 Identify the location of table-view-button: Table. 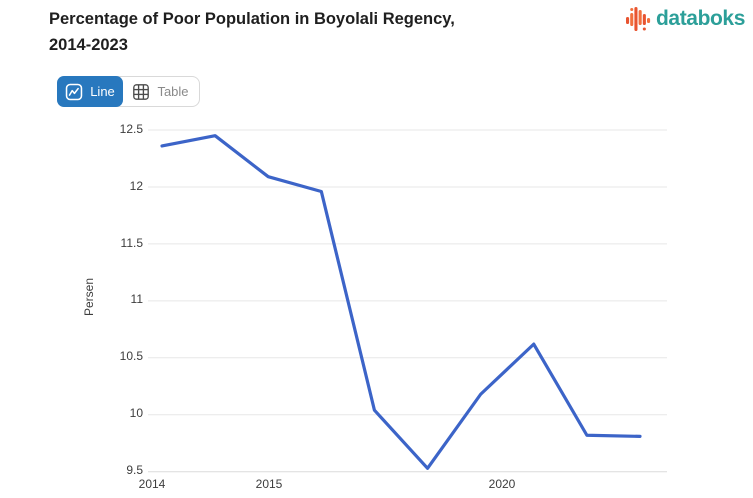
(160, 91).